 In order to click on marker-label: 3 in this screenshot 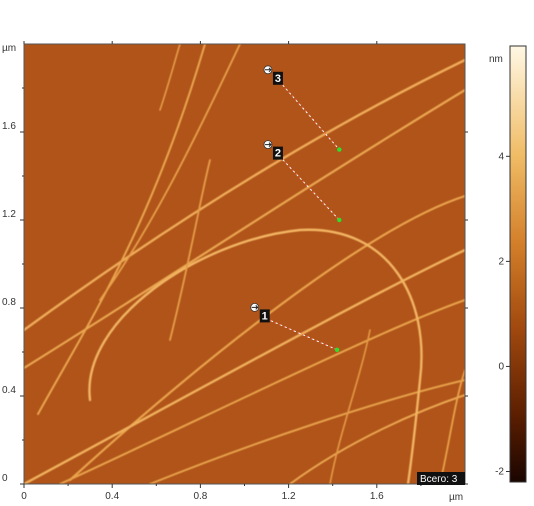, I will do `click(278, 79)`.